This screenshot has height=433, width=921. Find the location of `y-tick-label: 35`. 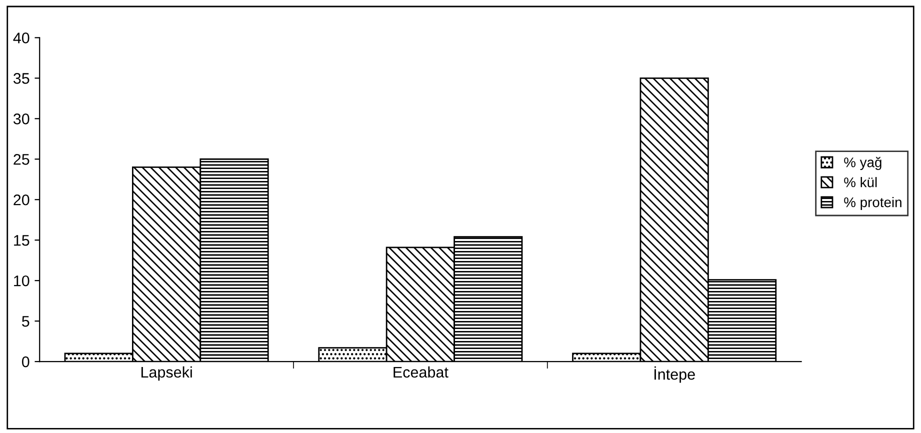

y-tick-label: 35 is located at coordinates (21, 78).